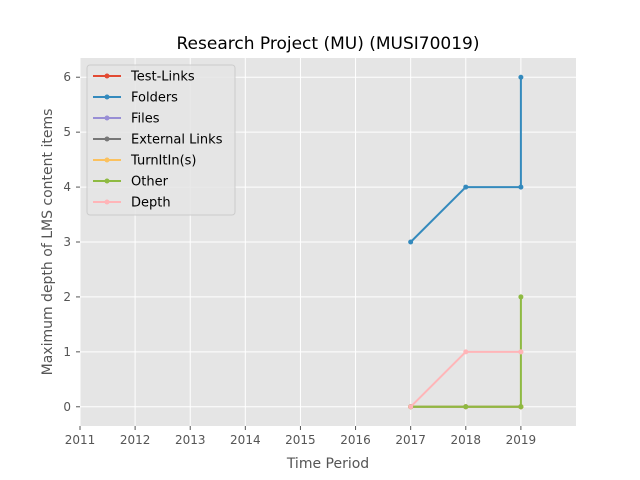 This screenshot has height=480, width=640. I want to click on legend-item: TurnItIn(s), so click(144, 161).